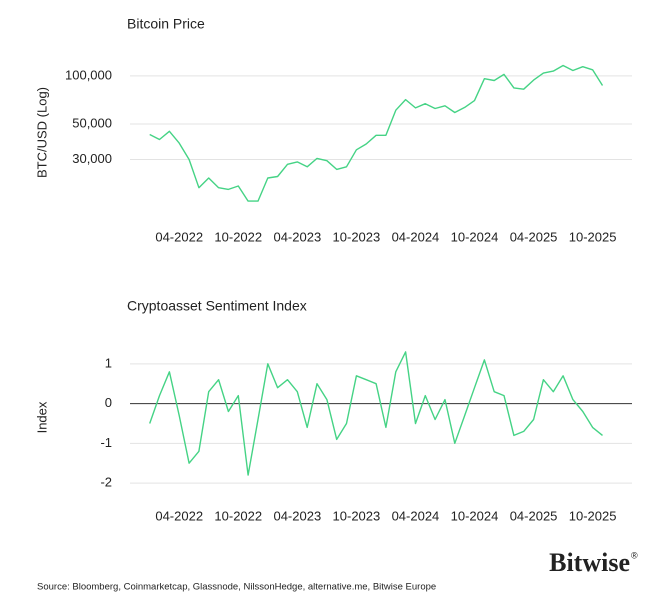  What do you see at coordinates (634, 555) in the screenshot?
I see `logo-mark: ®` at bounding box center [634, 555].